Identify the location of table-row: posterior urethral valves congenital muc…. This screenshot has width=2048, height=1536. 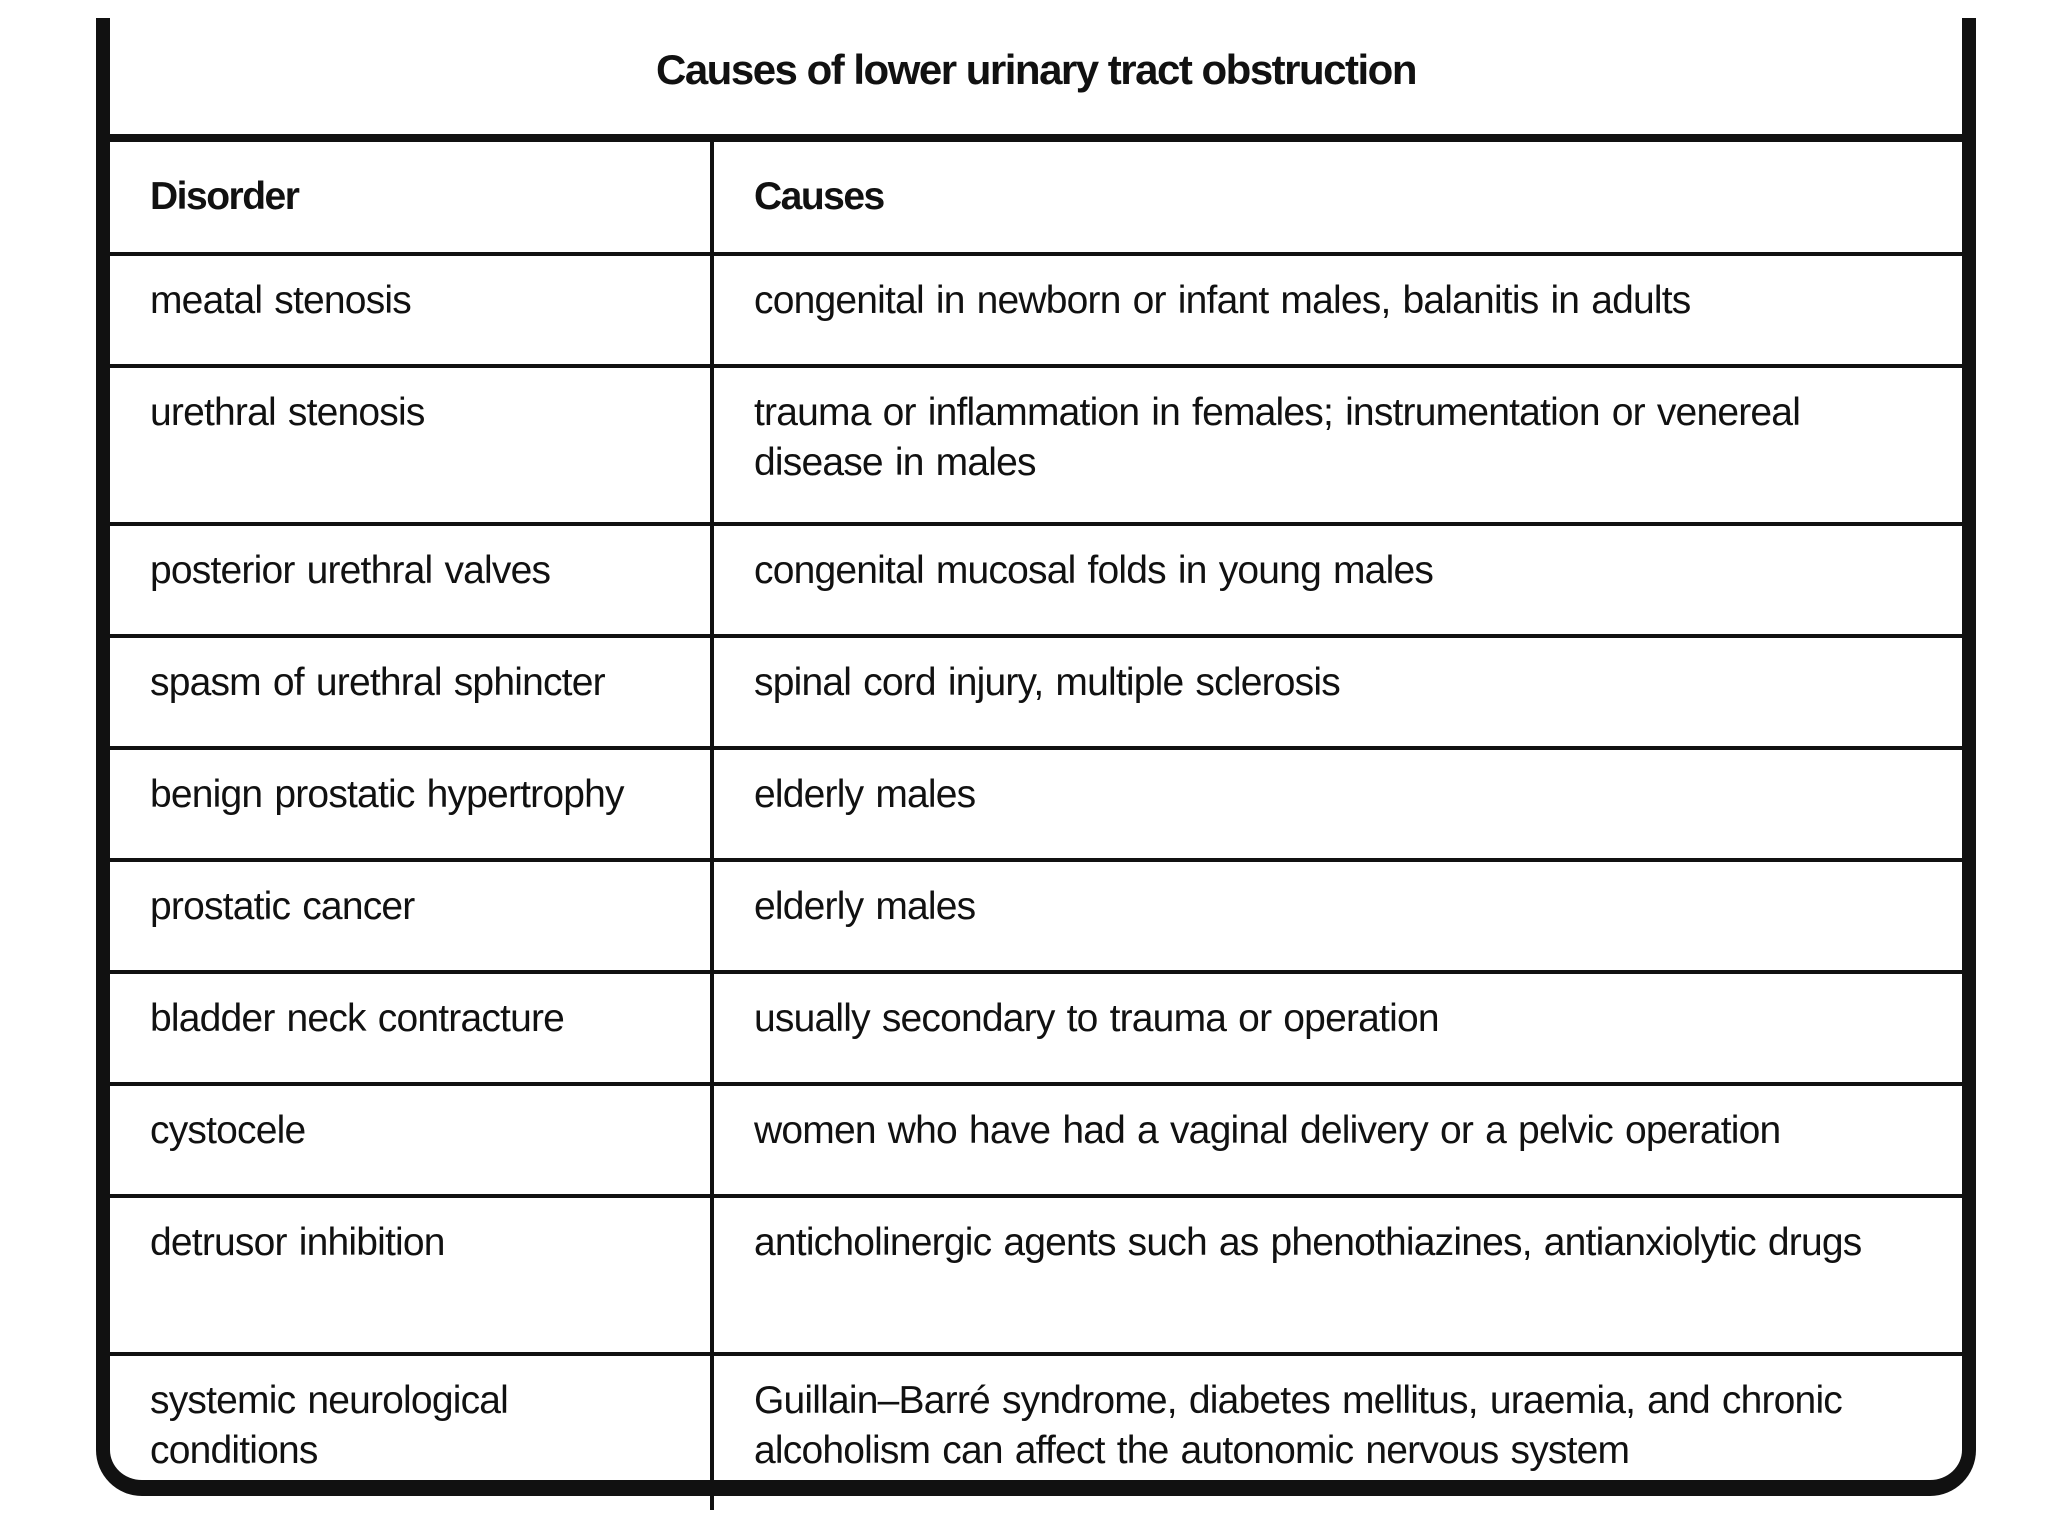
(1036, 581).